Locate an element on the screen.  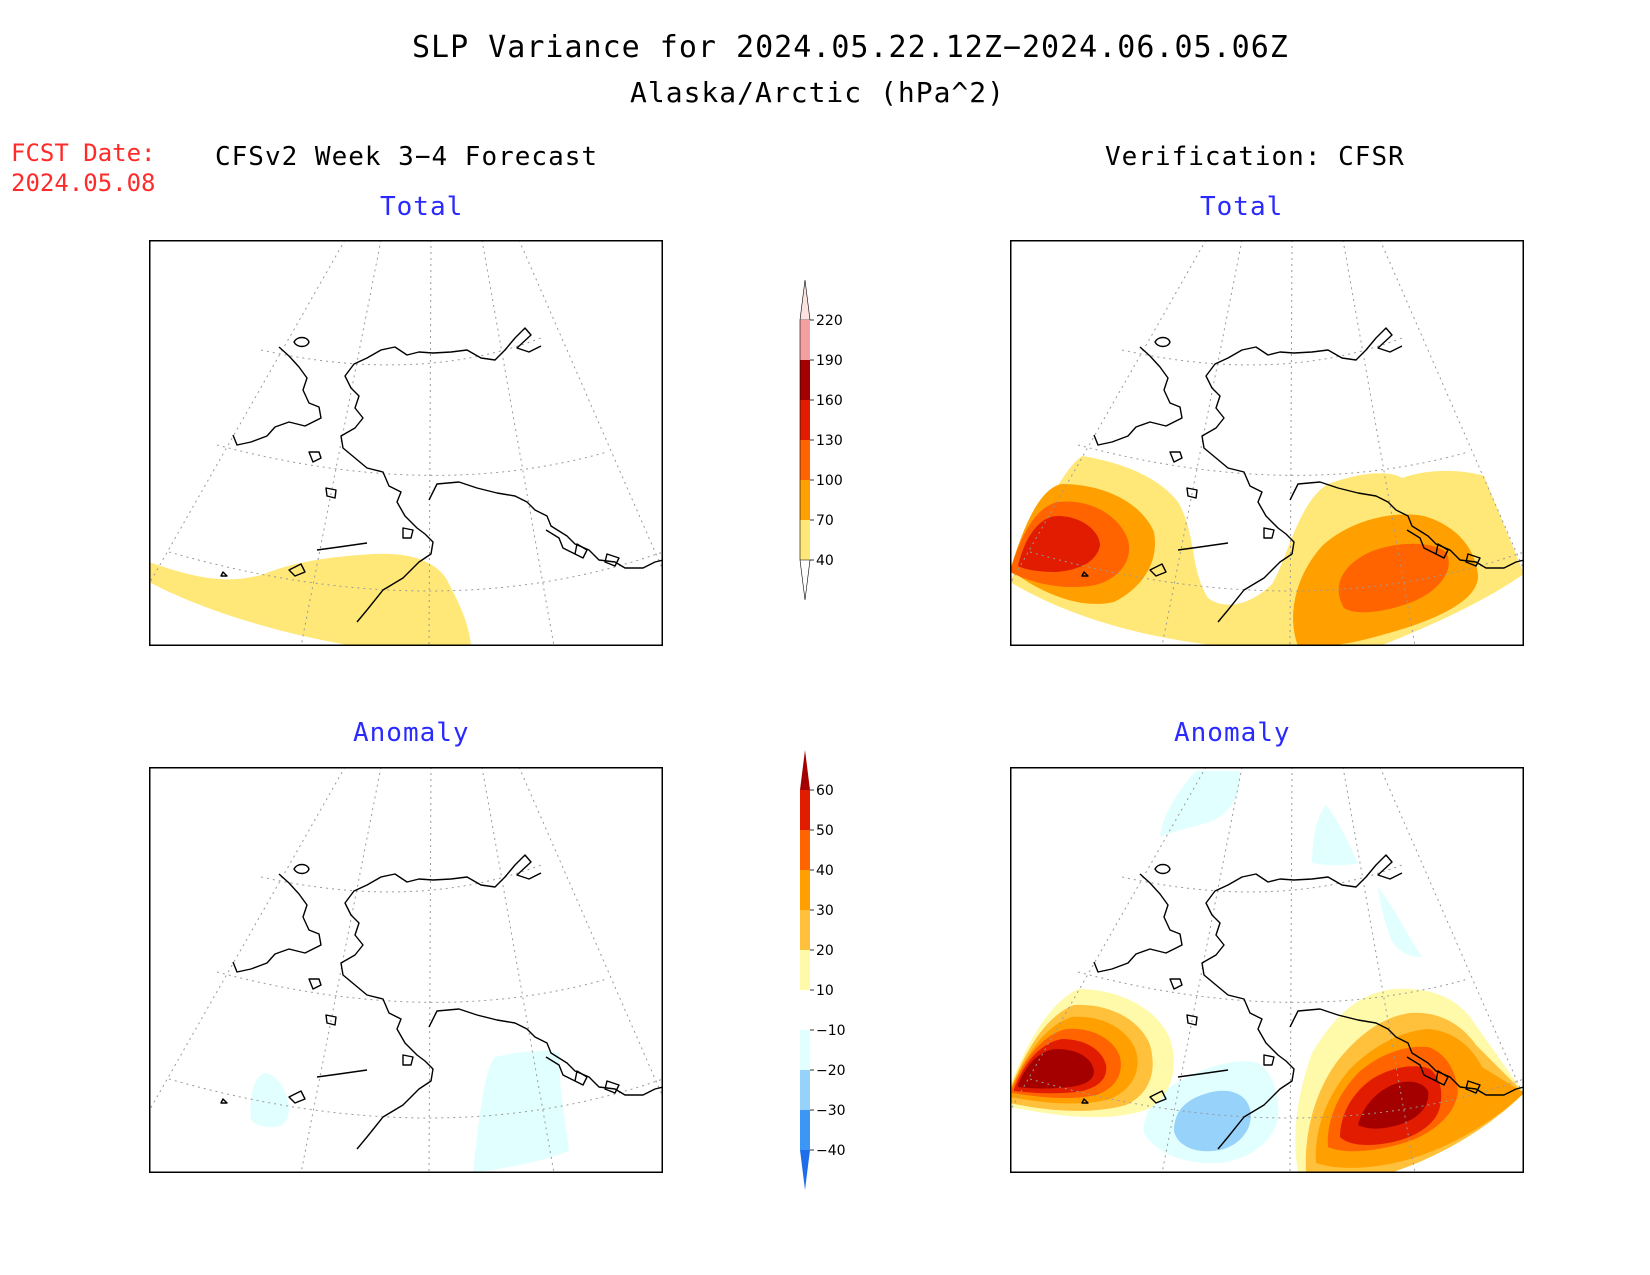
colorbar-anomaly-tick-label: −40 is located at coordinates (831, 1151).